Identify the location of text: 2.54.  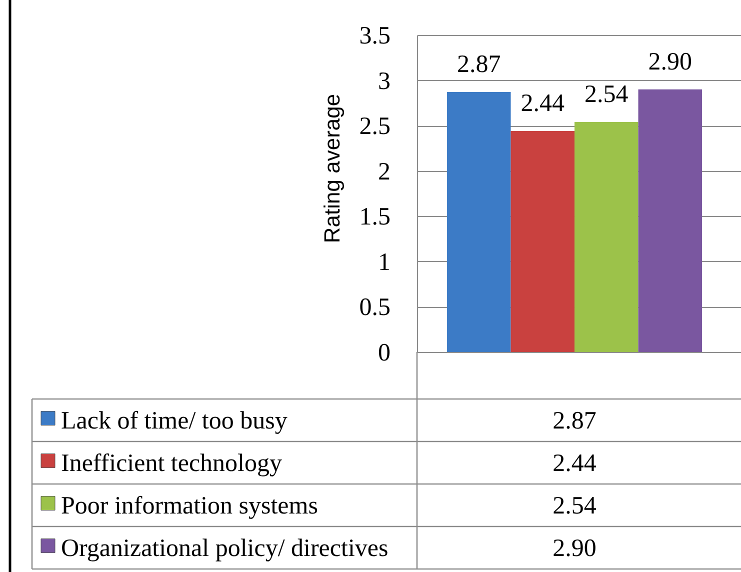
(574, 506).